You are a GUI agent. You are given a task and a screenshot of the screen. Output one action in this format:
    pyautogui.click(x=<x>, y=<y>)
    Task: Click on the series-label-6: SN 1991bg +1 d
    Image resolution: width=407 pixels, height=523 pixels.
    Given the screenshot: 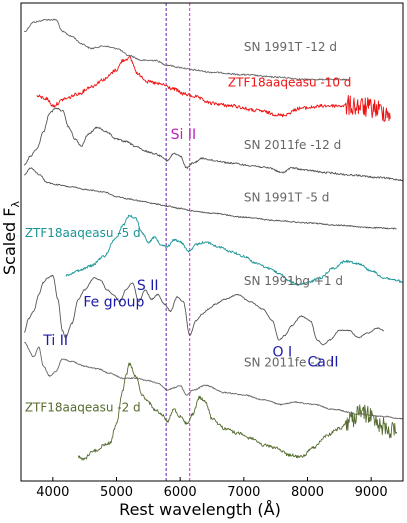 What is the action you would take?
    pyautogui.click(x=293, y=281)
    